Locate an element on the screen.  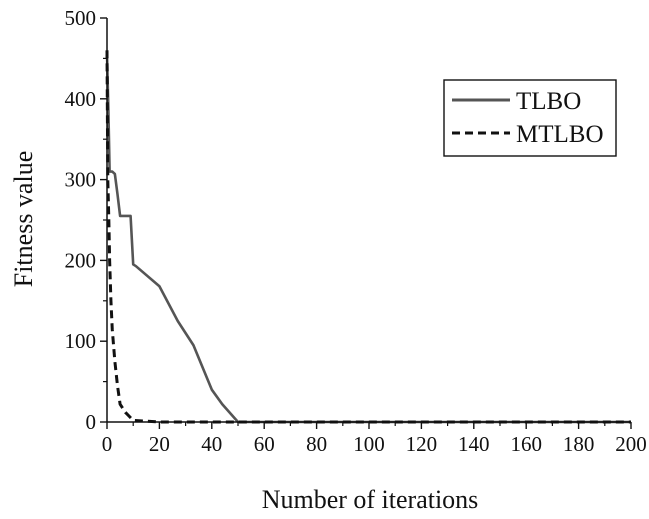
x-tick-label: 140 is located at coordinates (474, 444).